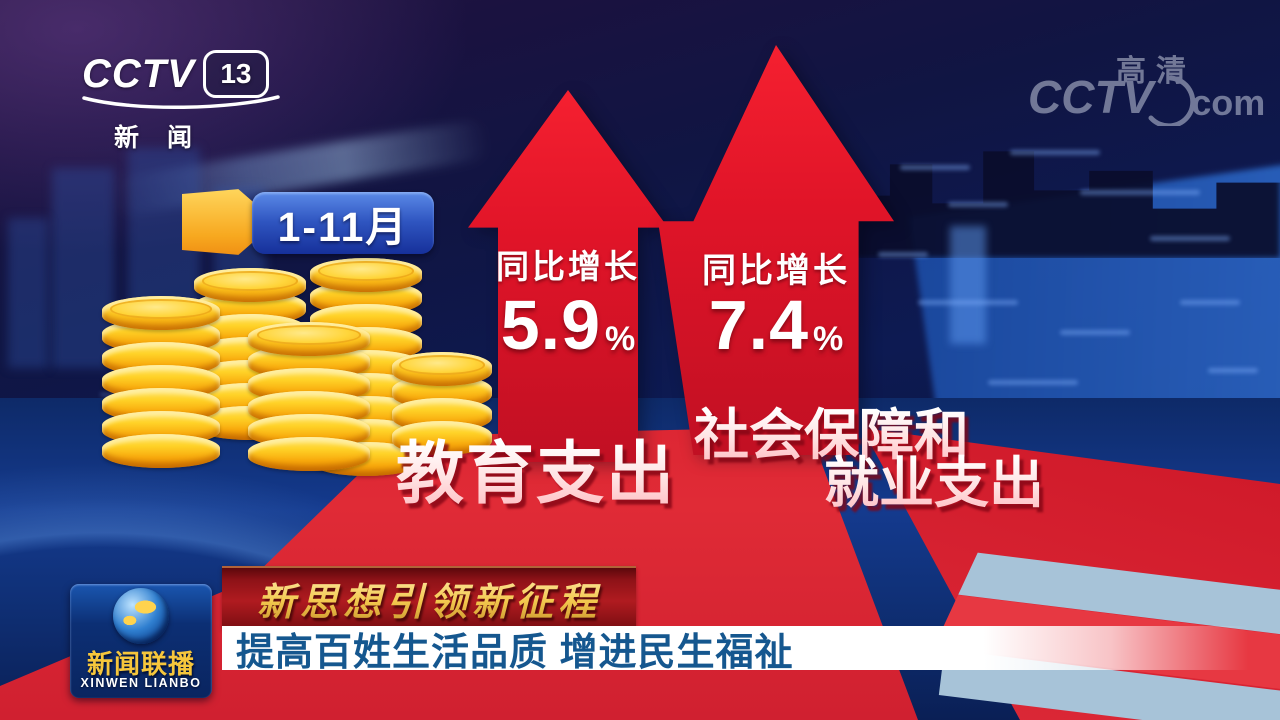 Image resolution: width=1280 pixels, height=720 pixels. What do you see at coordinates (140, 664) in the screenshot?
I see `program-title: 新闻联播` at bounding box center [140, 664].